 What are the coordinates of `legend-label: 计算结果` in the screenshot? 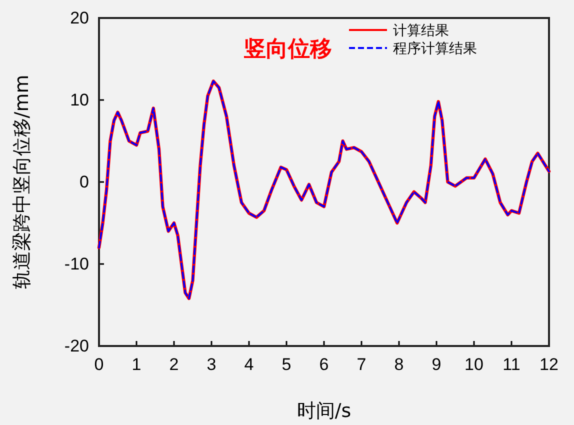 It's located at (421, 31).